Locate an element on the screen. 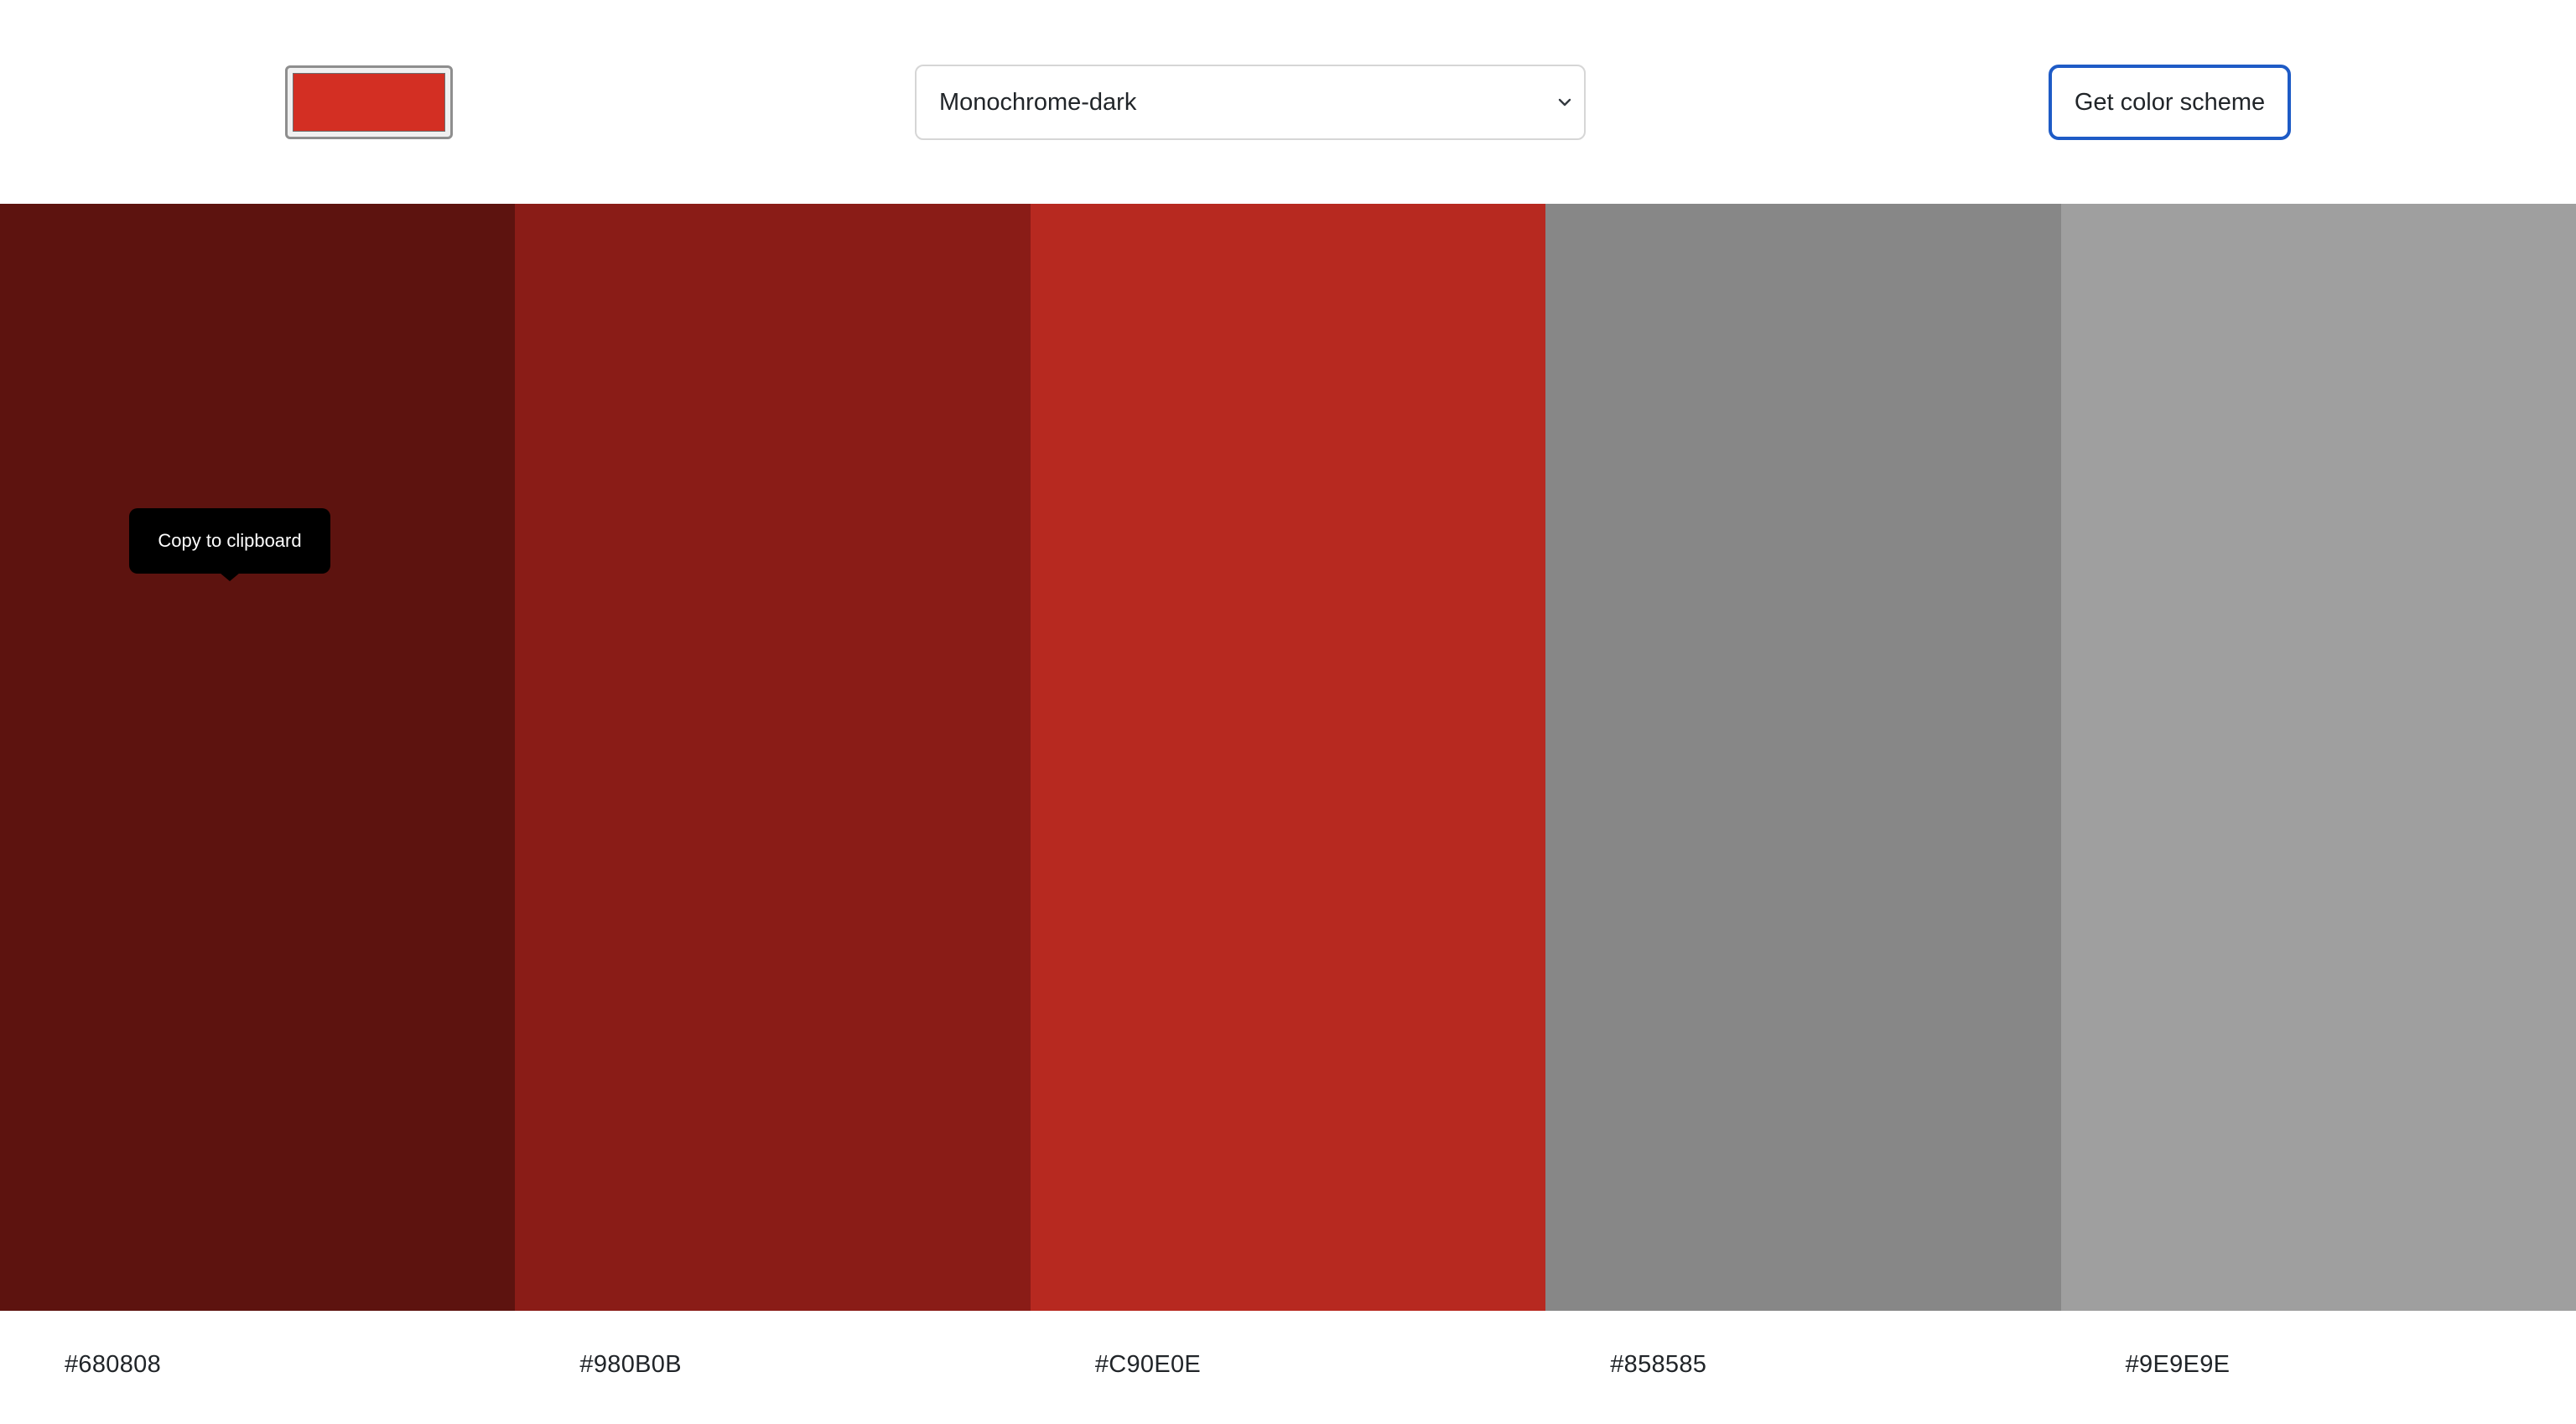  seed-color-picker is located at coordinates (369, 102).